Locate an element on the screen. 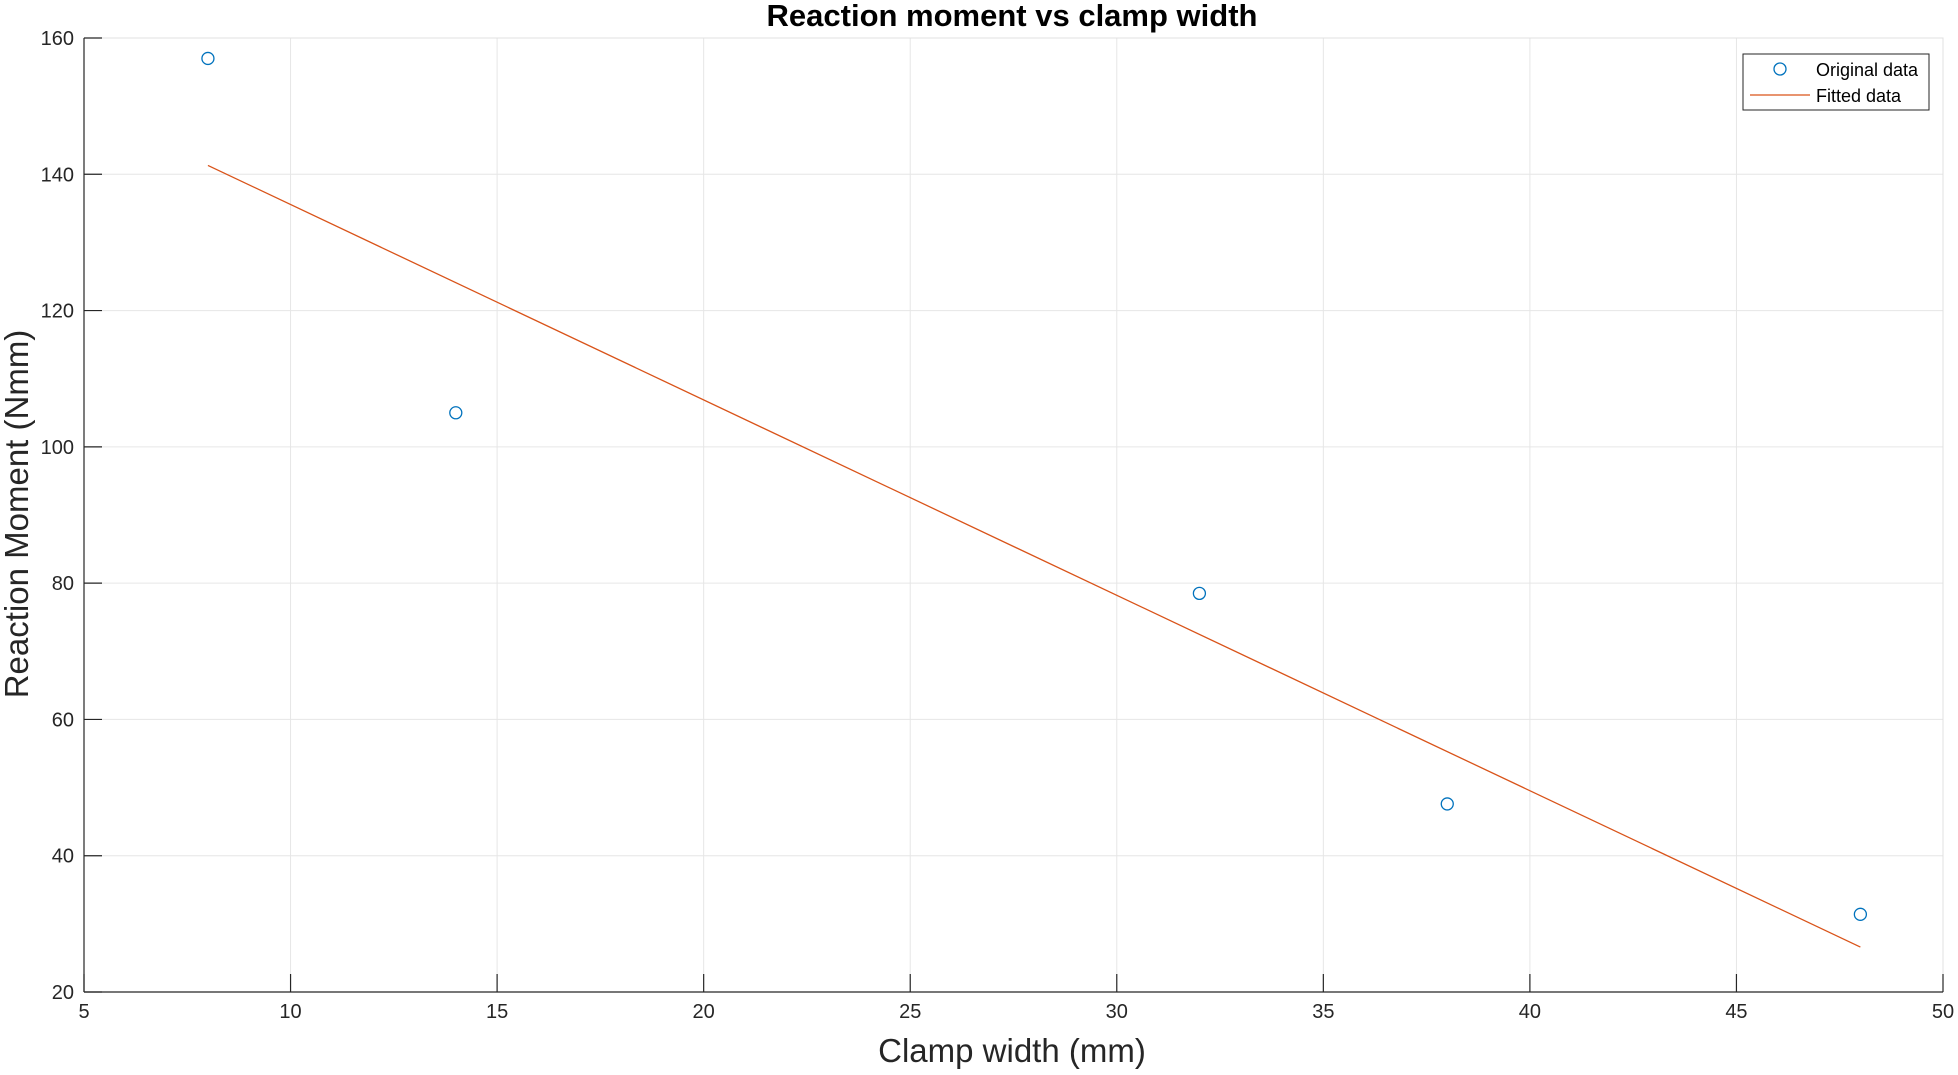  y-tick-label: 60 is located at coordinates (63, 720).